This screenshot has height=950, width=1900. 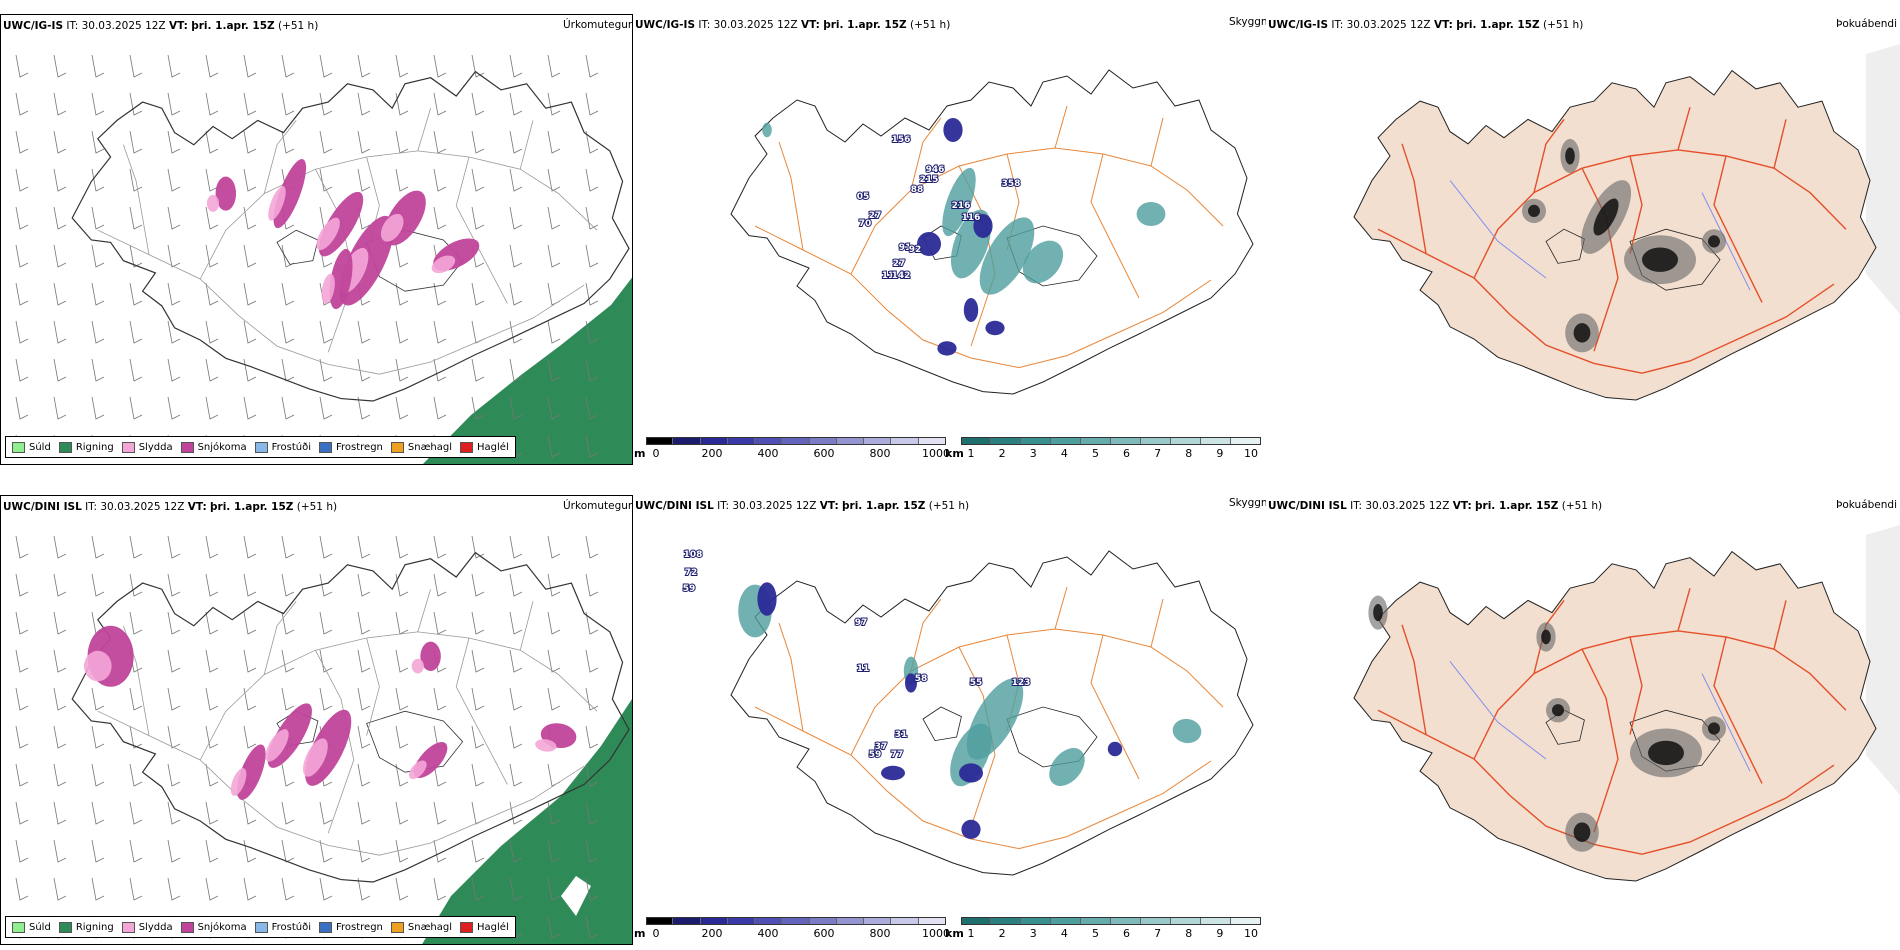 What do you see at coordinates (86, 927) in the screenshot?
I see `precip-legend-item: Rigning` at bounding box center [86, 927].